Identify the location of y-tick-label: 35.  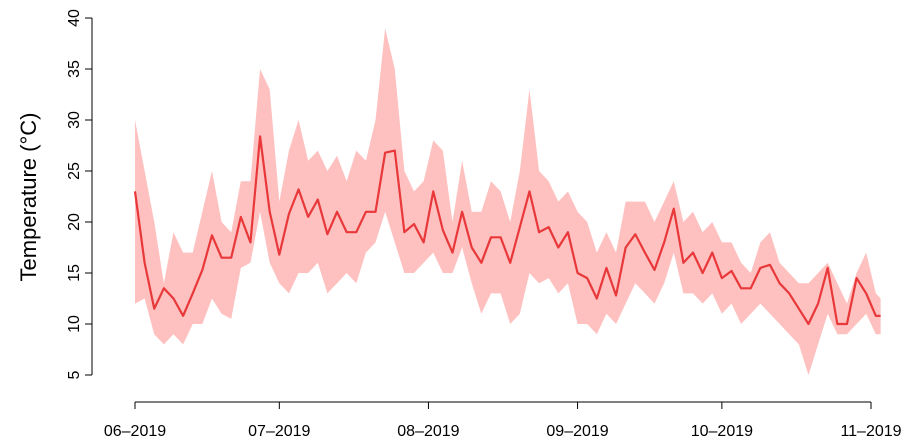
(74, 69).